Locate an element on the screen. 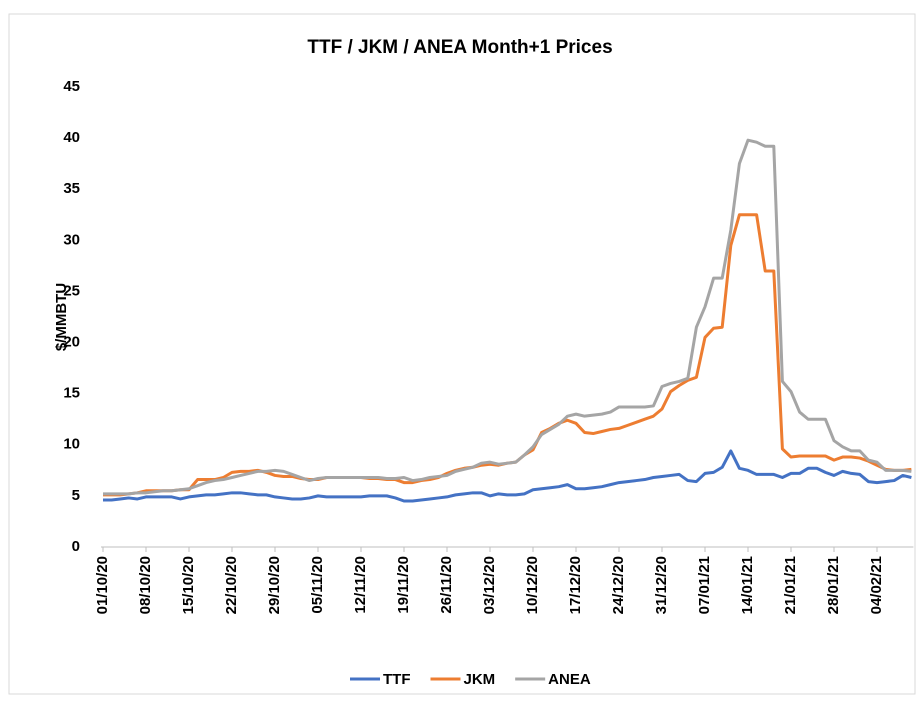  y-tick-label: 30 is located at coordinates (71, 239).